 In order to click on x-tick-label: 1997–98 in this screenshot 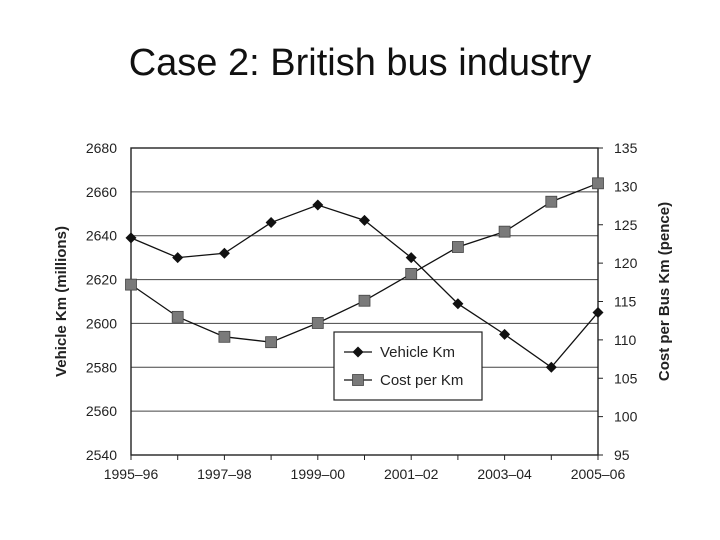, I will do `click(224, 474)`.